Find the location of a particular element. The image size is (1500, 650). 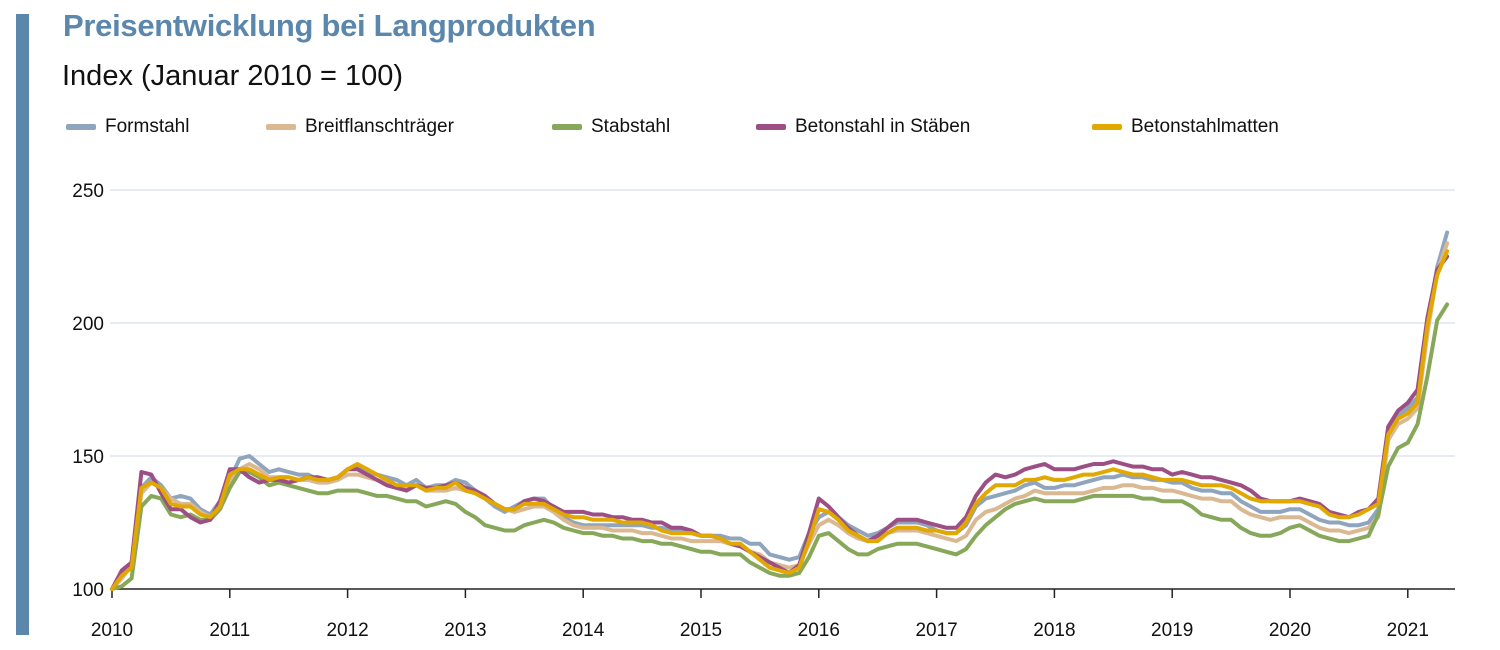

legend-item-stabstahl: Stabstahl is located at coordinates (611, 127).